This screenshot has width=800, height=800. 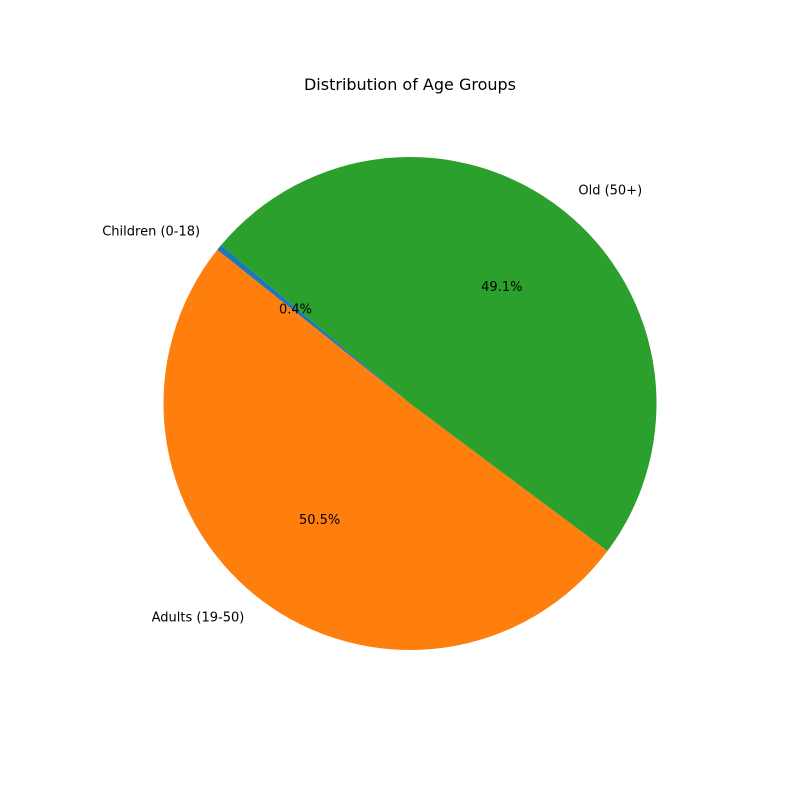 I want to click on slice-percent-label-0: 0.4%, so click(x=295, y=309).